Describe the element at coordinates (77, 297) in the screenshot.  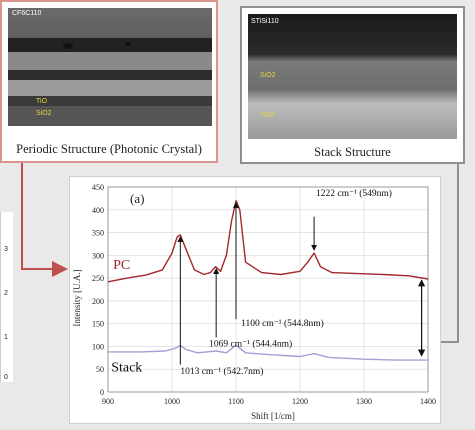
I see `chart-y-axis-label: Intensity [U.A.]` at that location.